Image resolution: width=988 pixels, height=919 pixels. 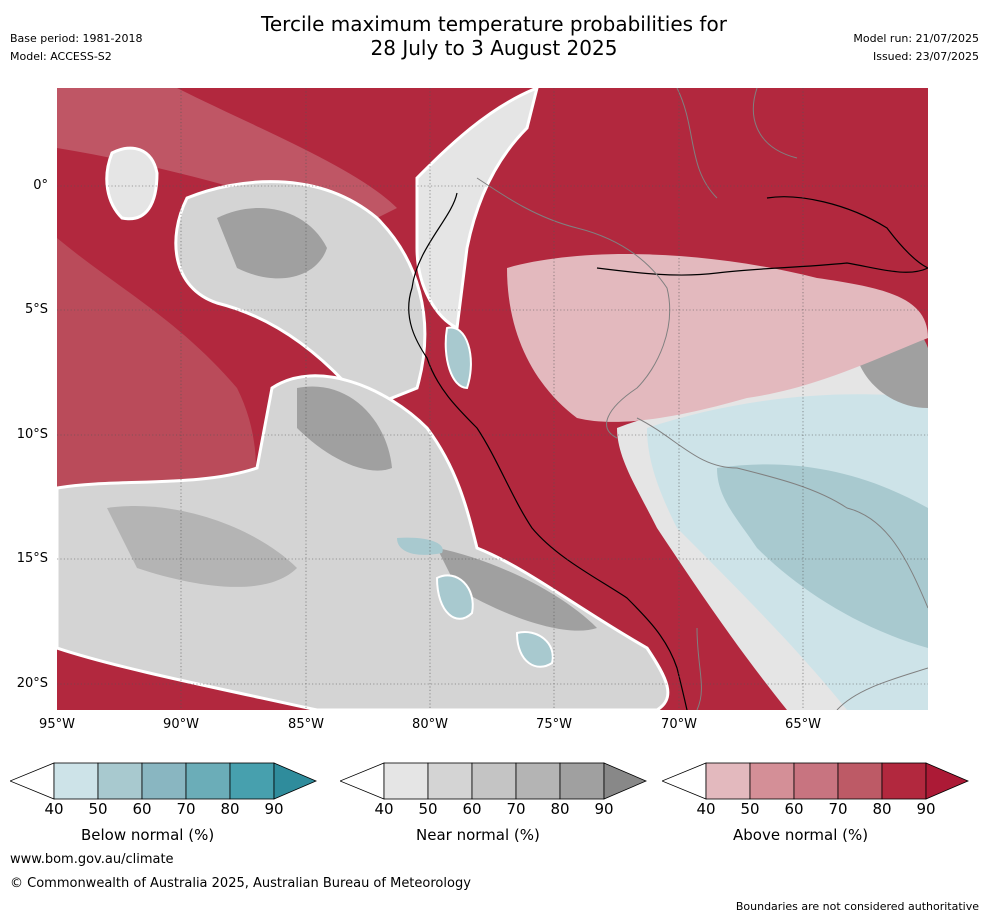 I want to click on lon-label-95w: 95°W, so click(x=57, y=724).